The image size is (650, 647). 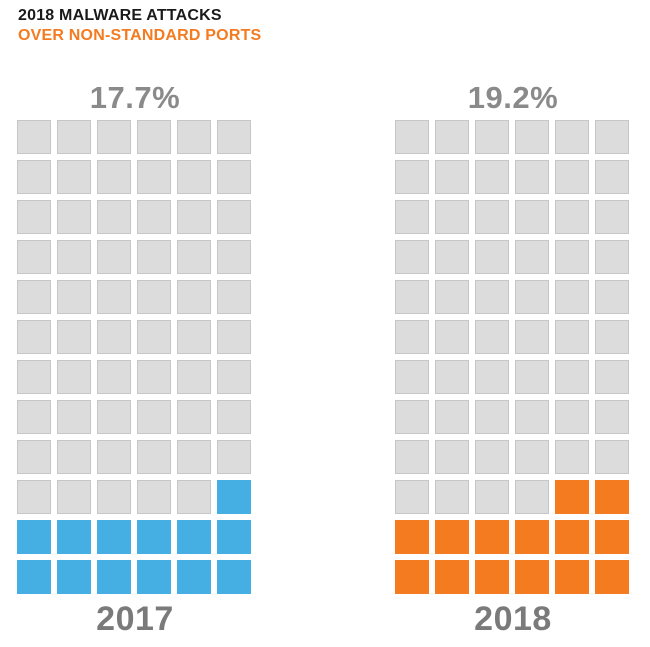 What do you see at coordinates (513, 619) in the screenshot?
I see `panel-2018-year-label: 2018` at bounding box center [513, 619].